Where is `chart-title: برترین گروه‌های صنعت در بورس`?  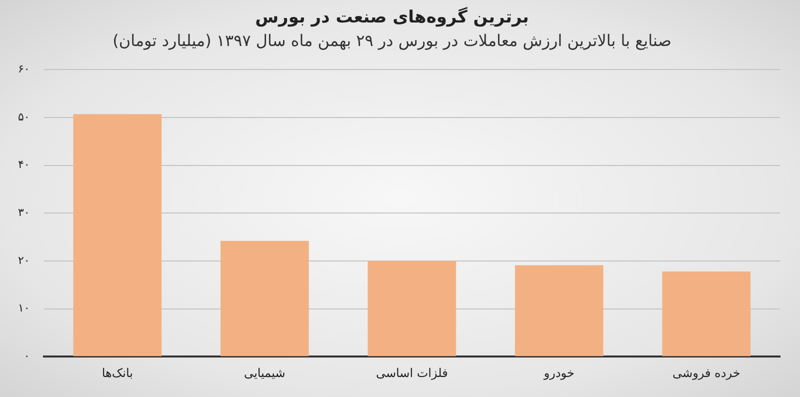
chart-title: برترین گروه‌های صنعت در بورس is located at coordinates (392, 17).